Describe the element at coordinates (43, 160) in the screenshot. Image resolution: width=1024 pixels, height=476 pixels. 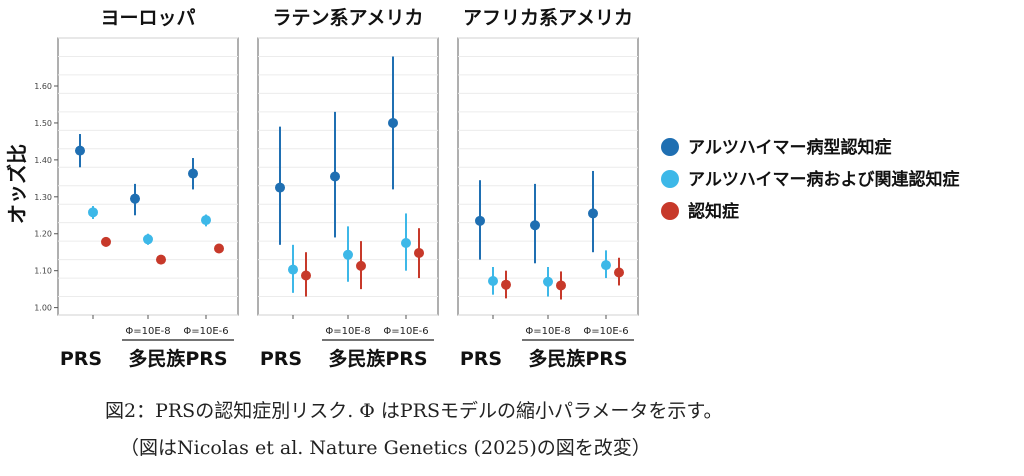
I see `y-tick-label: 1.40` at that location.